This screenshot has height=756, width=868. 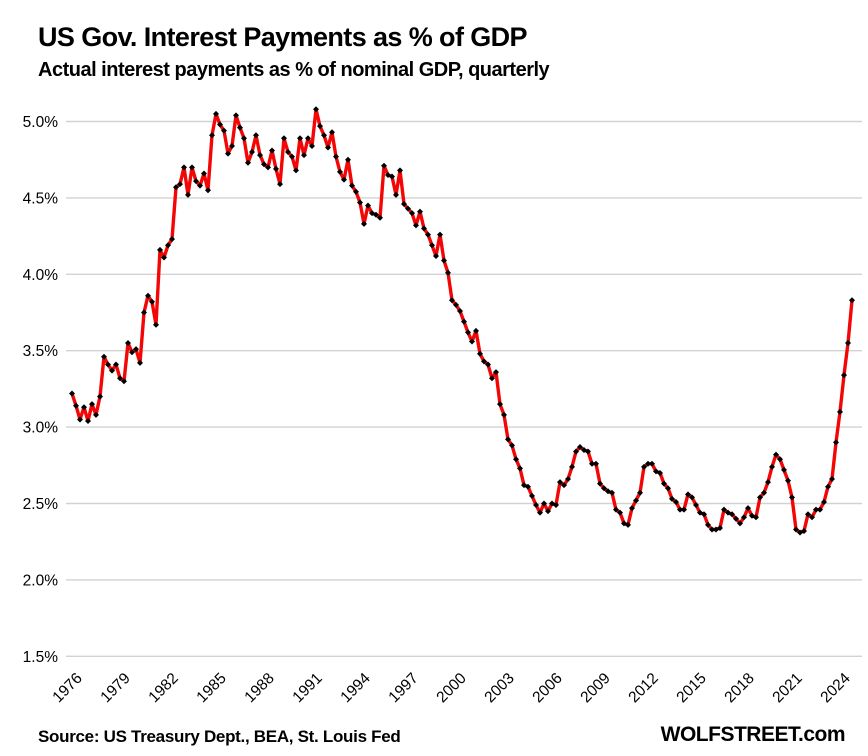 I want to click on x-axis-tick-label: 2024, so click(x=835, y=688).